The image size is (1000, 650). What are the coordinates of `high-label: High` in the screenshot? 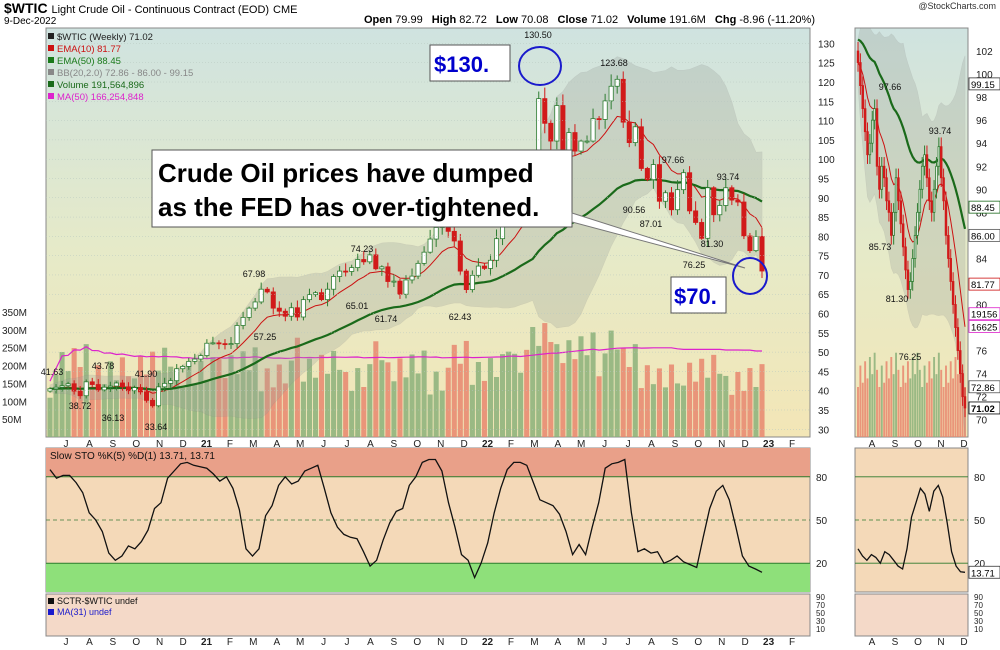 It's located at (444, 20).